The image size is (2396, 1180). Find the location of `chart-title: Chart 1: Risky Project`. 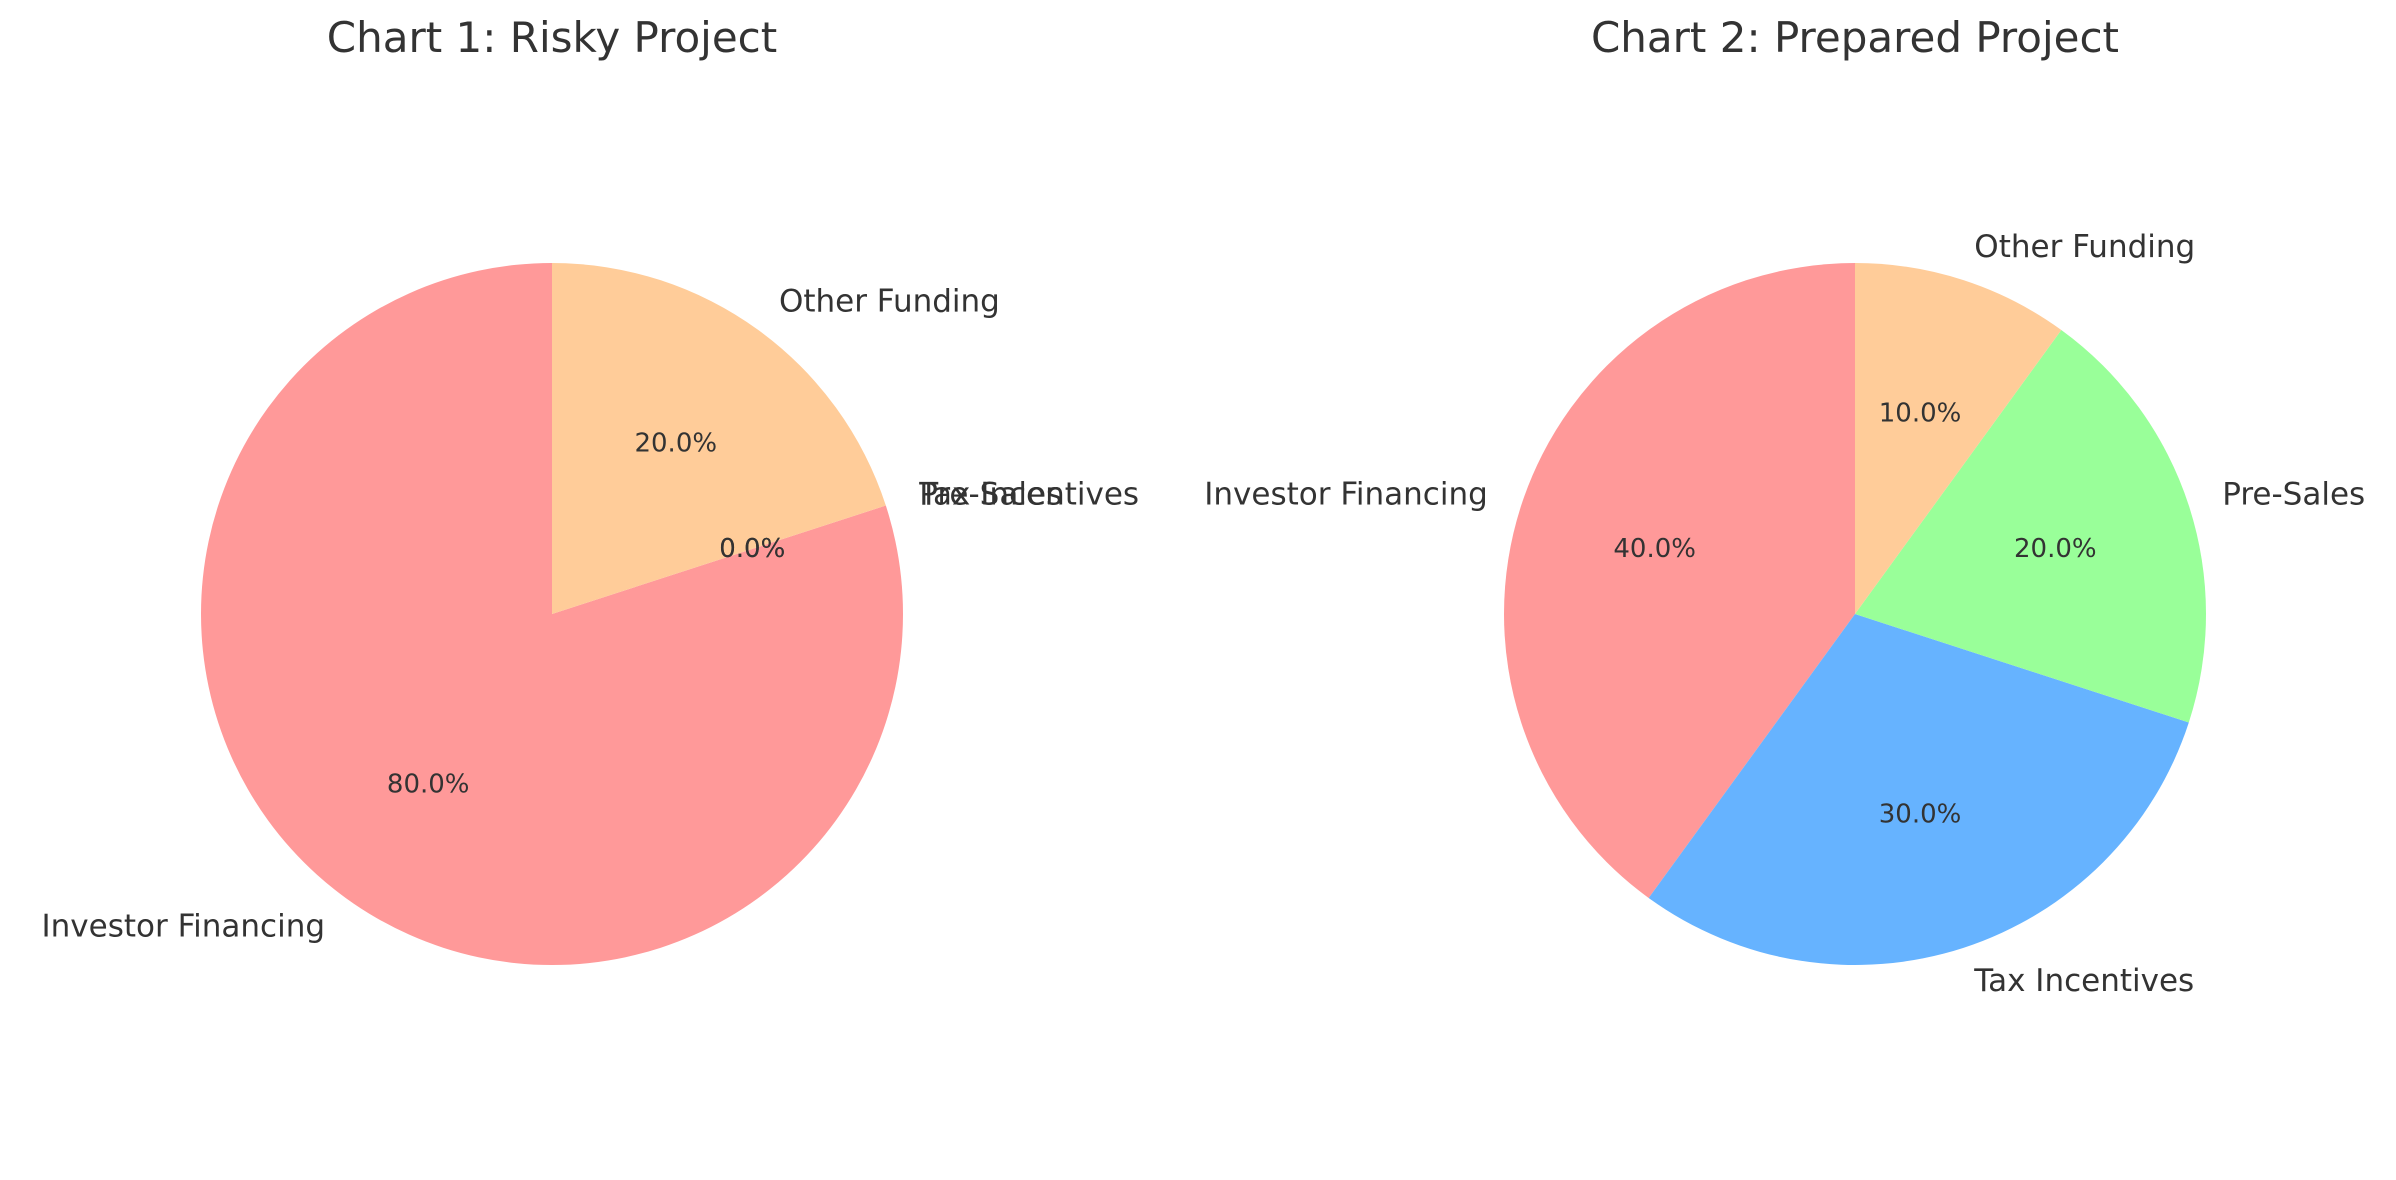

chart-title: Chart 1: Risky Project is located at coordinates (552, 37).